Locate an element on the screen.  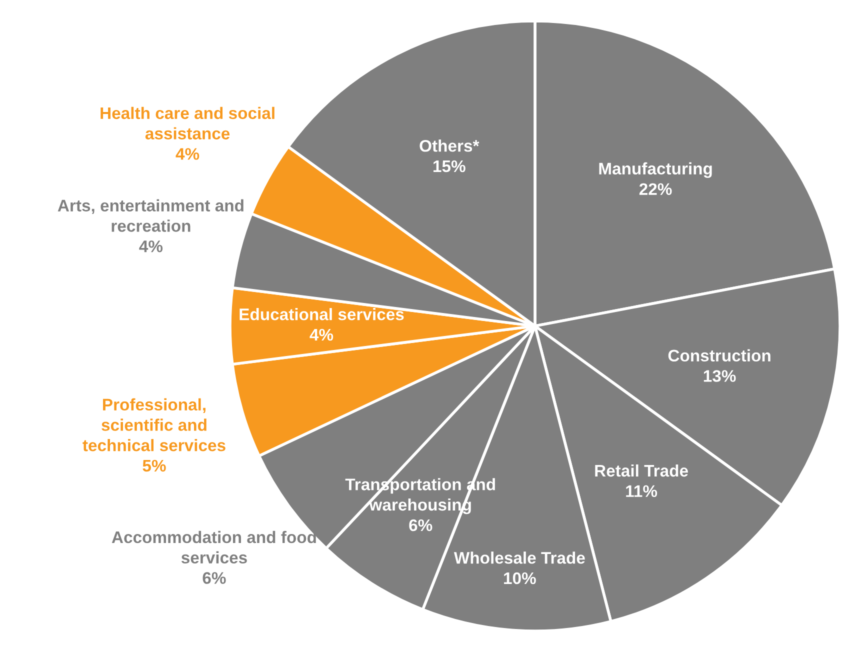
slice-label: Accommodation and food services is located at coordinates (214, 547).